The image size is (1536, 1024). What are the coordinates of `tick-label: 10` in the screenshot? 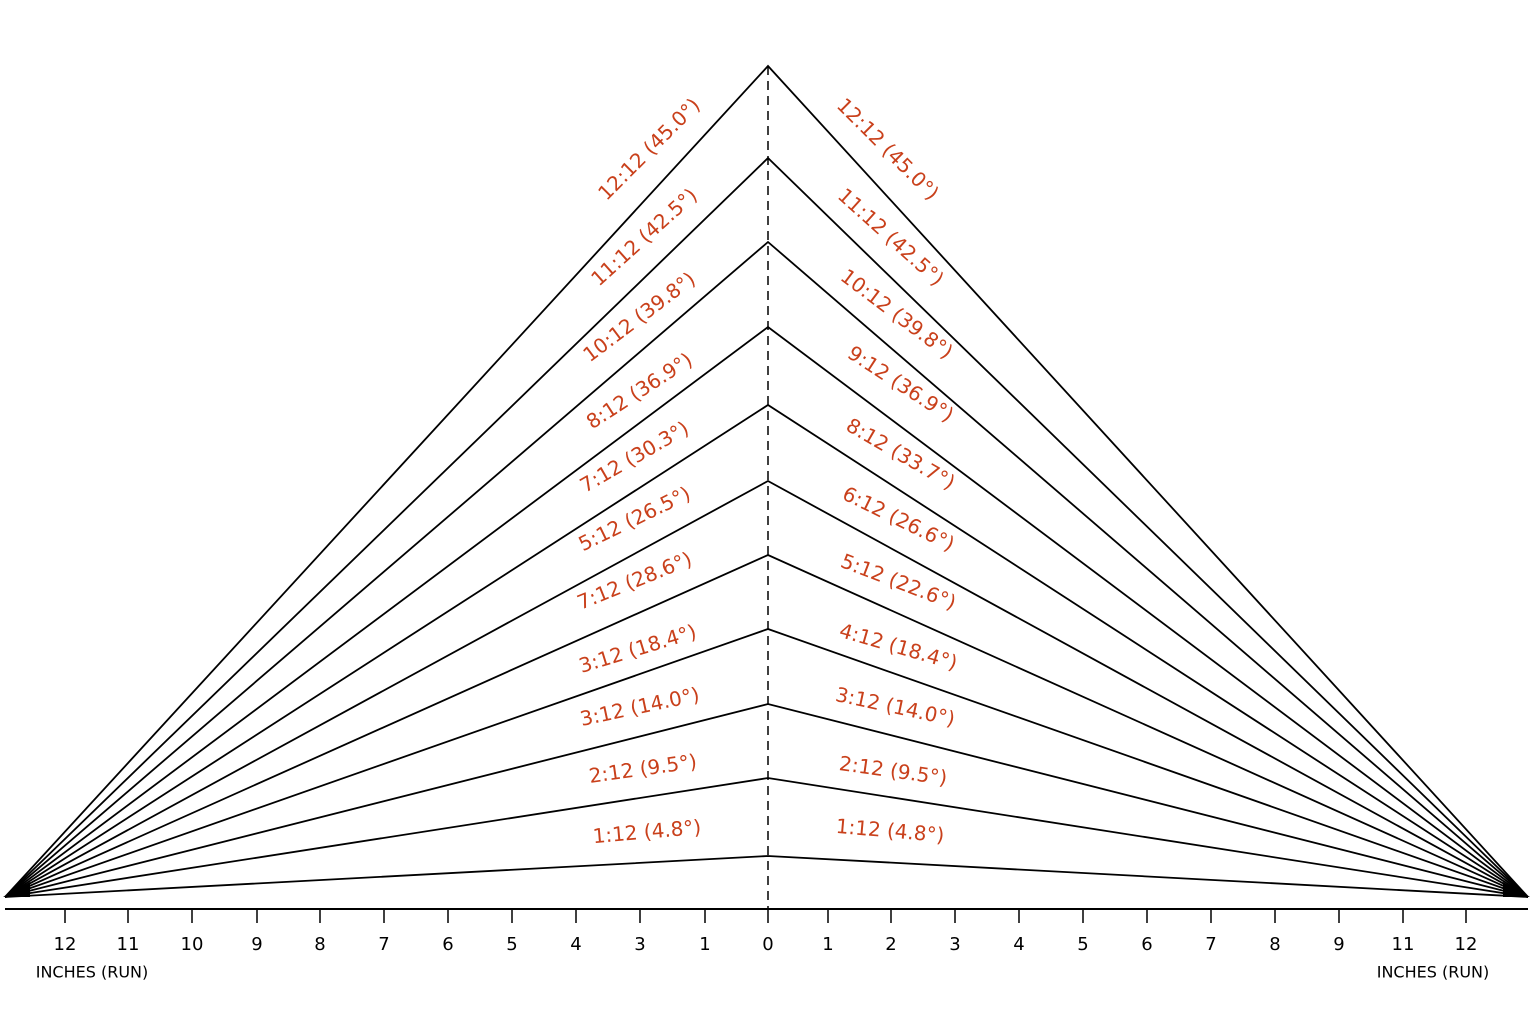 It's located at (192, 944).